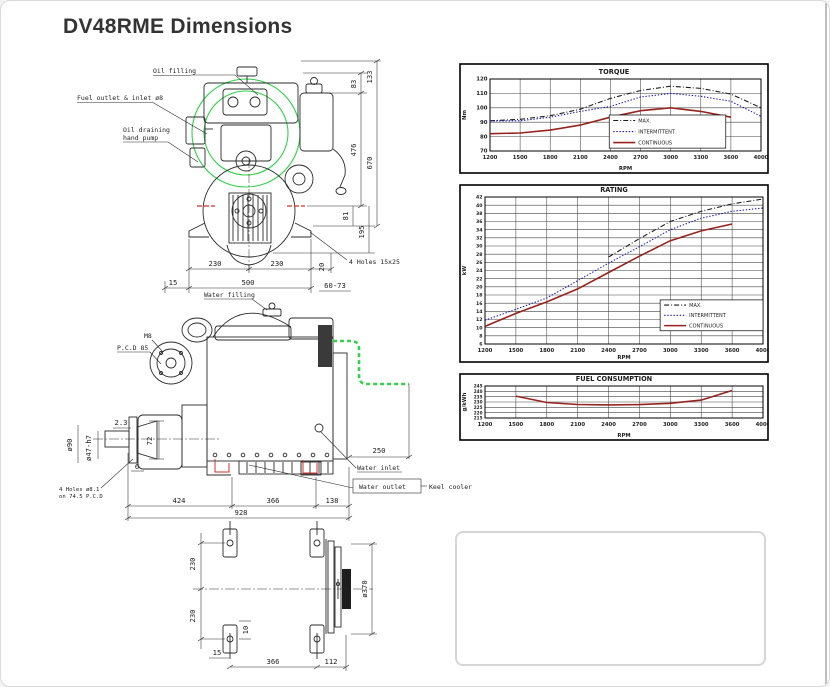  Describe the element at coordinates (655, 143) in the screenshot. I see `svg-text: CONTINUOUS` at that location.